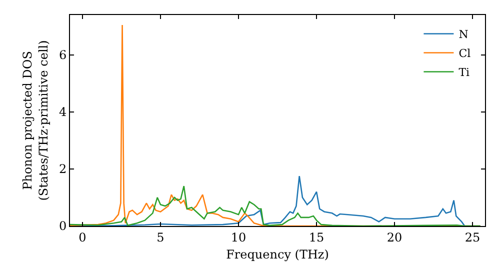 The image size is (500, 280). Describe the element at coordinates (160, 237) in the screenshot. I see `x-tick-label: 5` at that location.